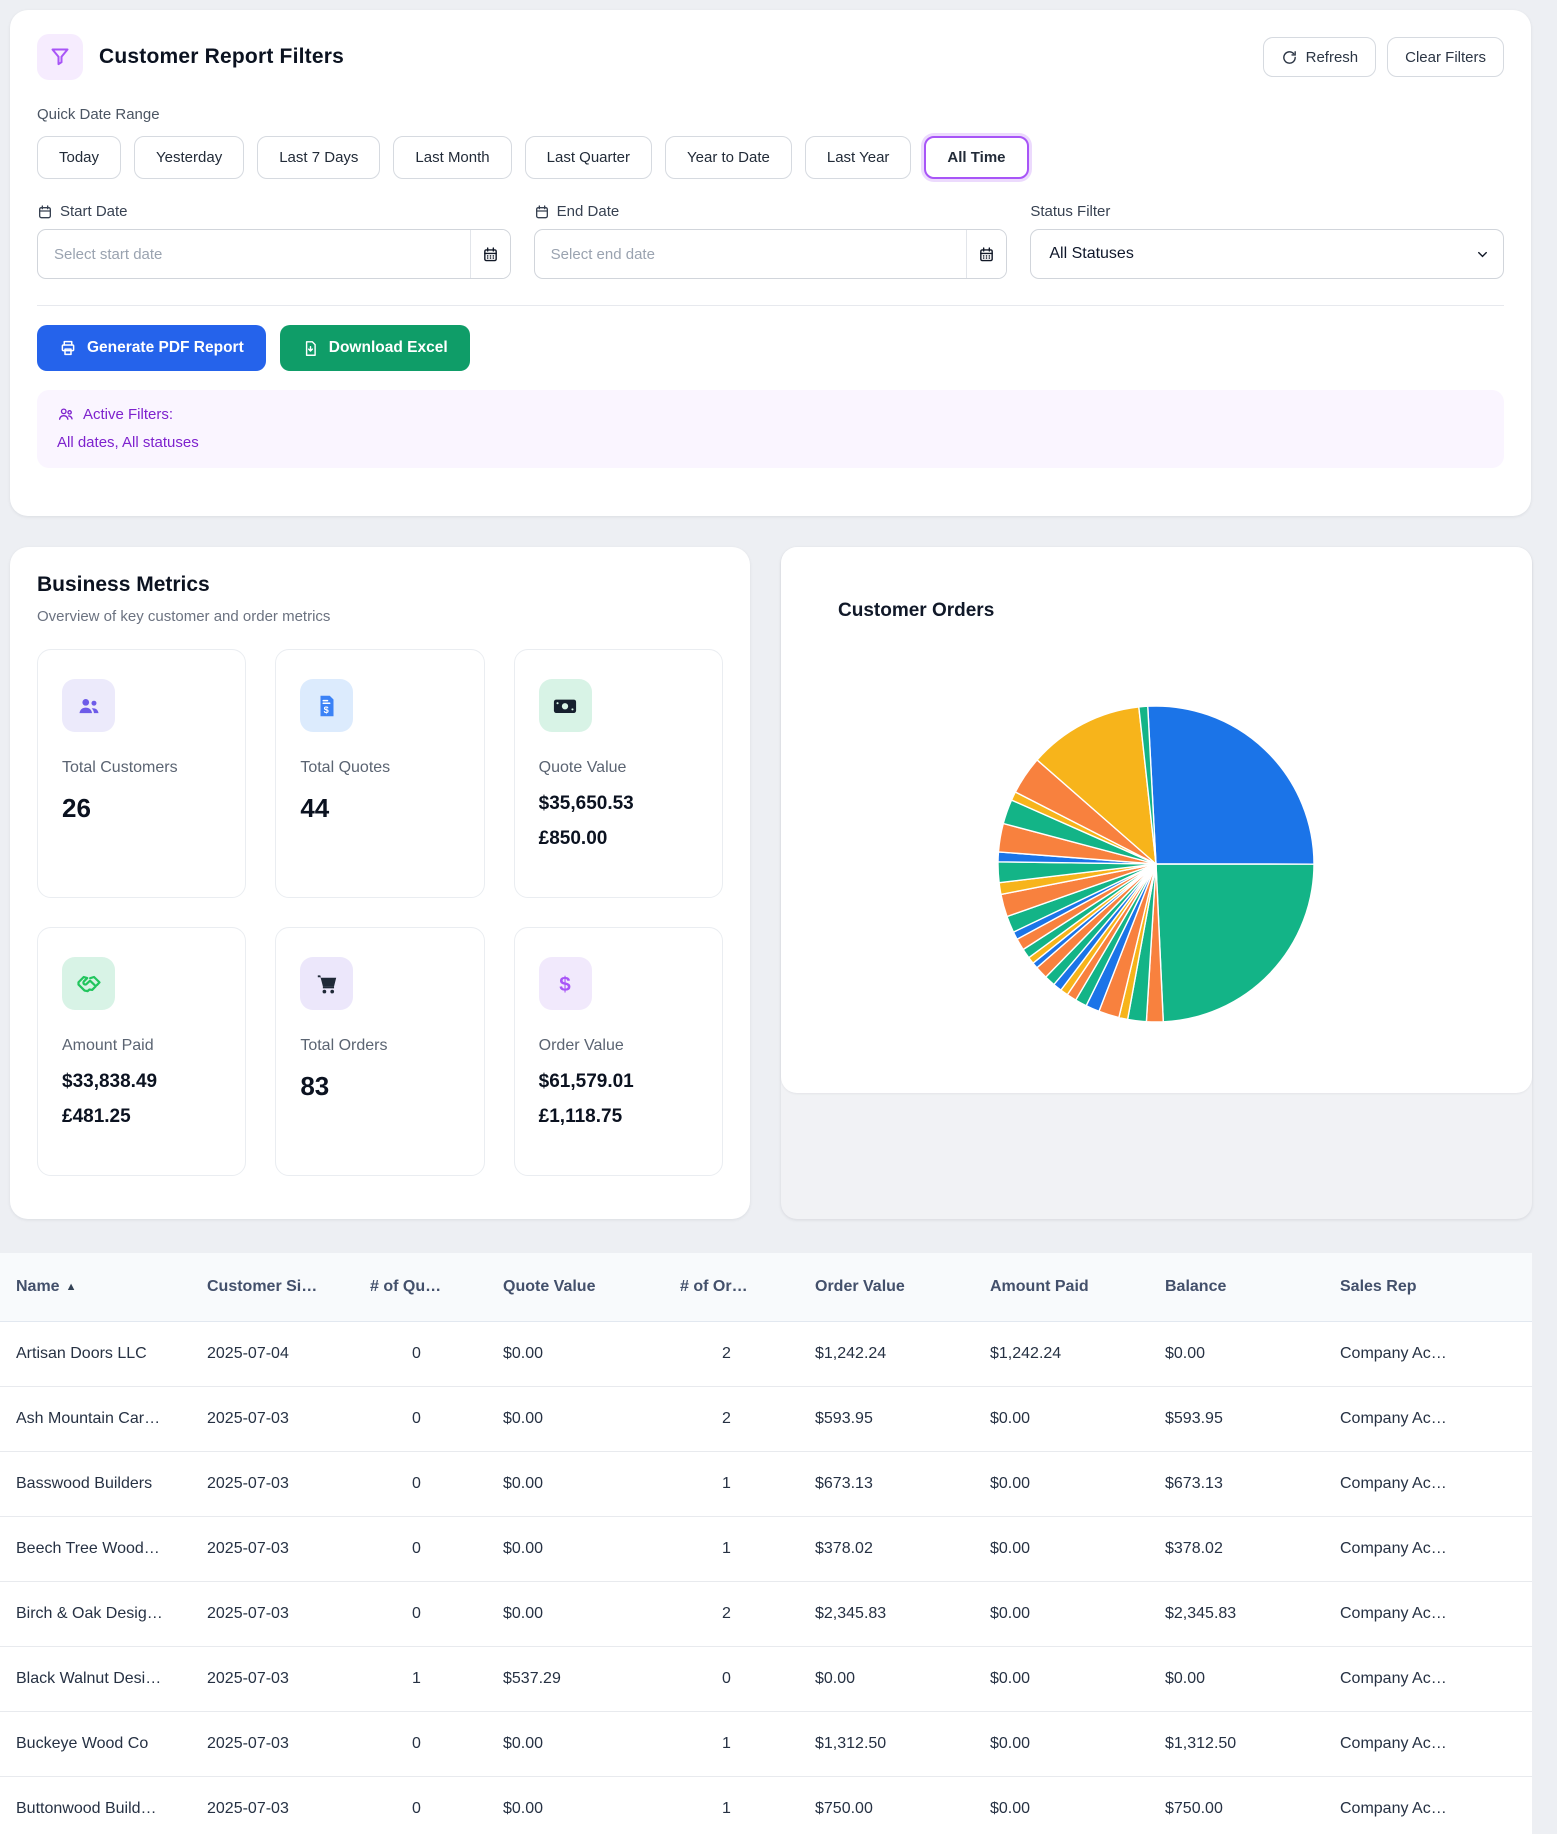 This screenshot has width=1557, height=1834. I want to click on status-filter-field: Status Filter All Statuses, so click(1267, 241).